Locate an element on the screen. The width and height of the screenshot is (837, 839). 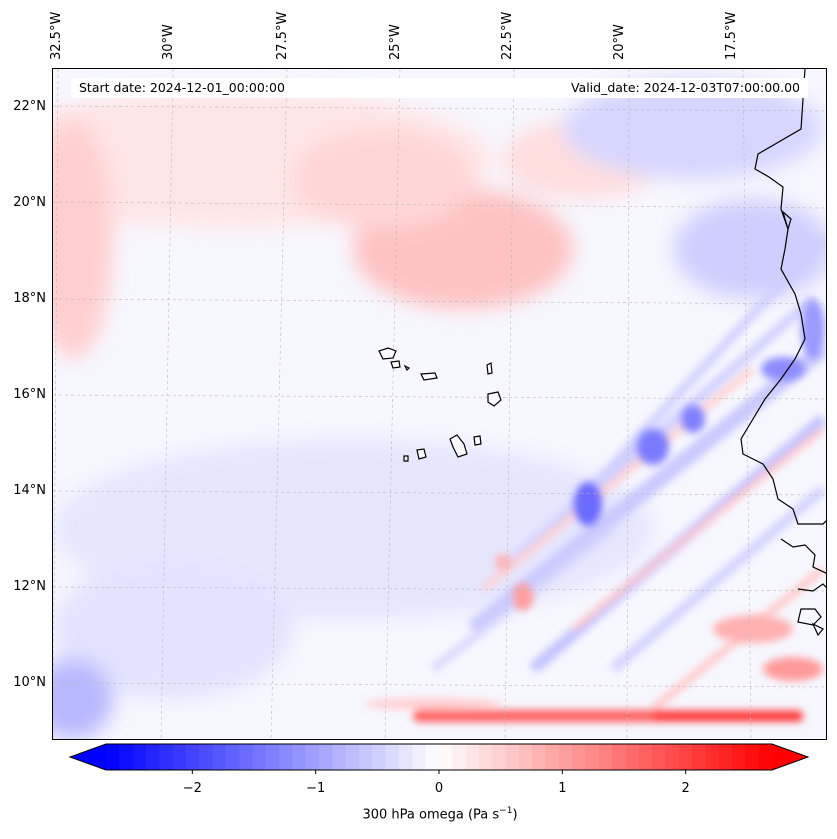
colorbar is located at coordinates (439, 758).